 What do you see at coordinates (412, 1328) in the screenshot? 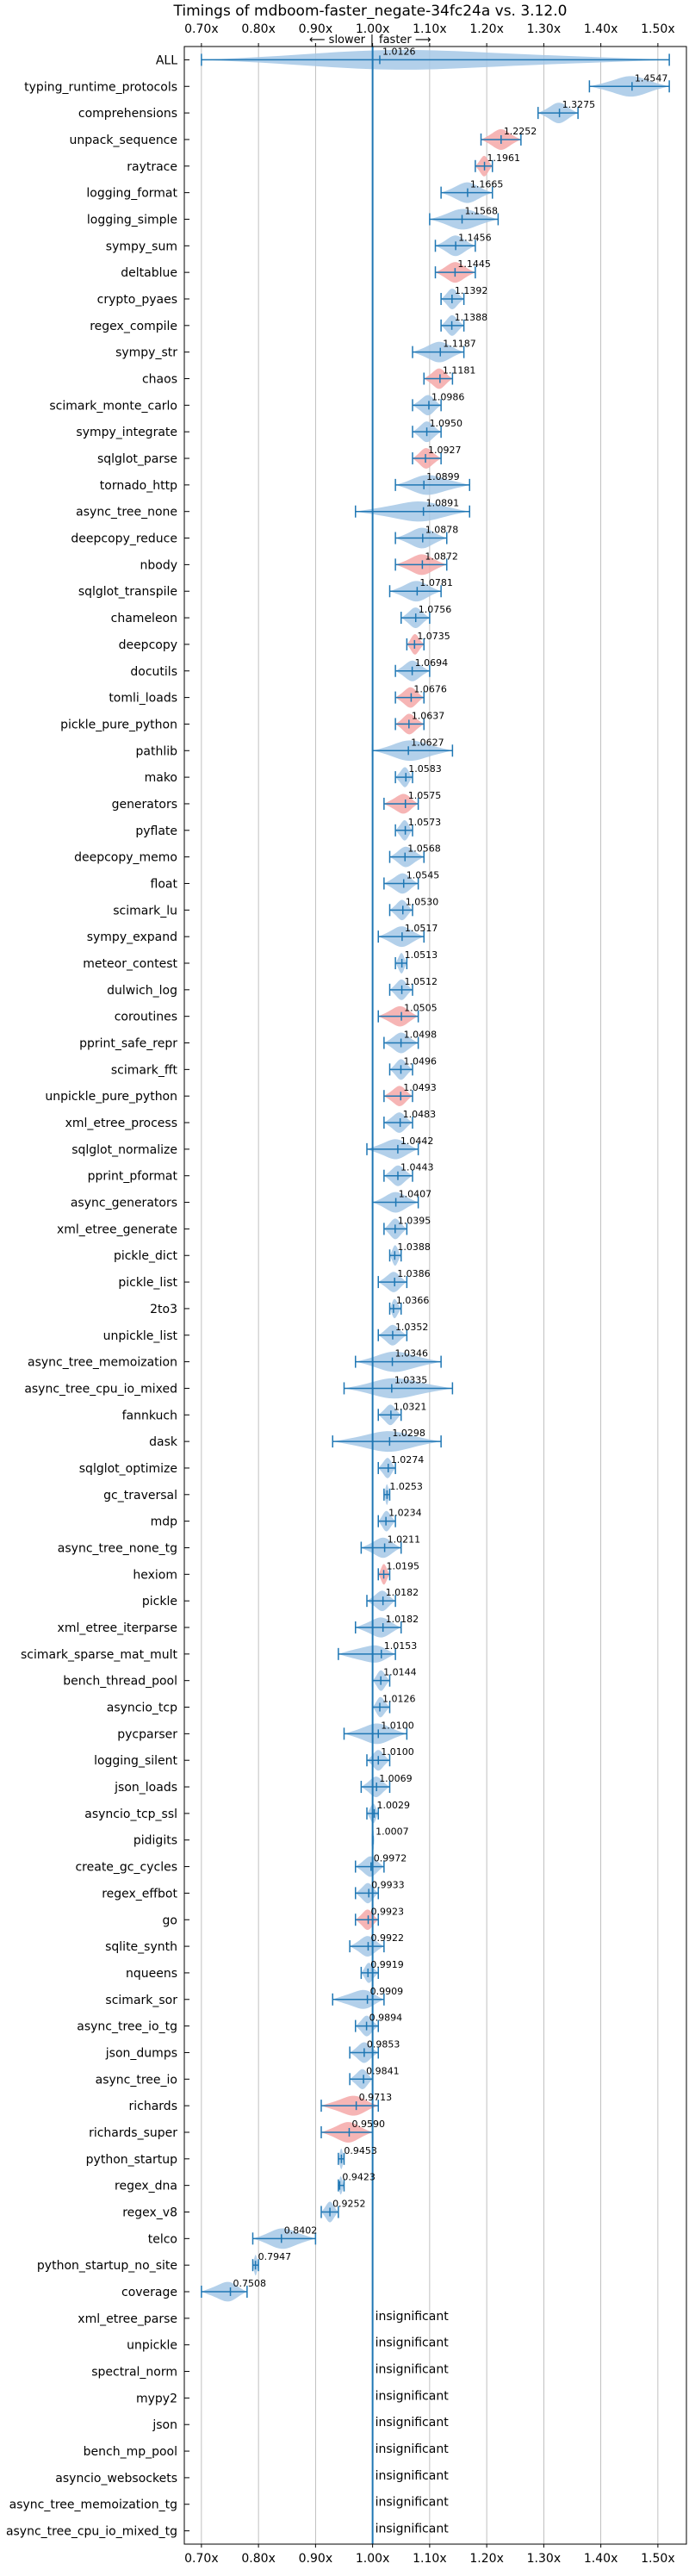
I see `value-label: 1.0352` at bounding box center [412, 1328].